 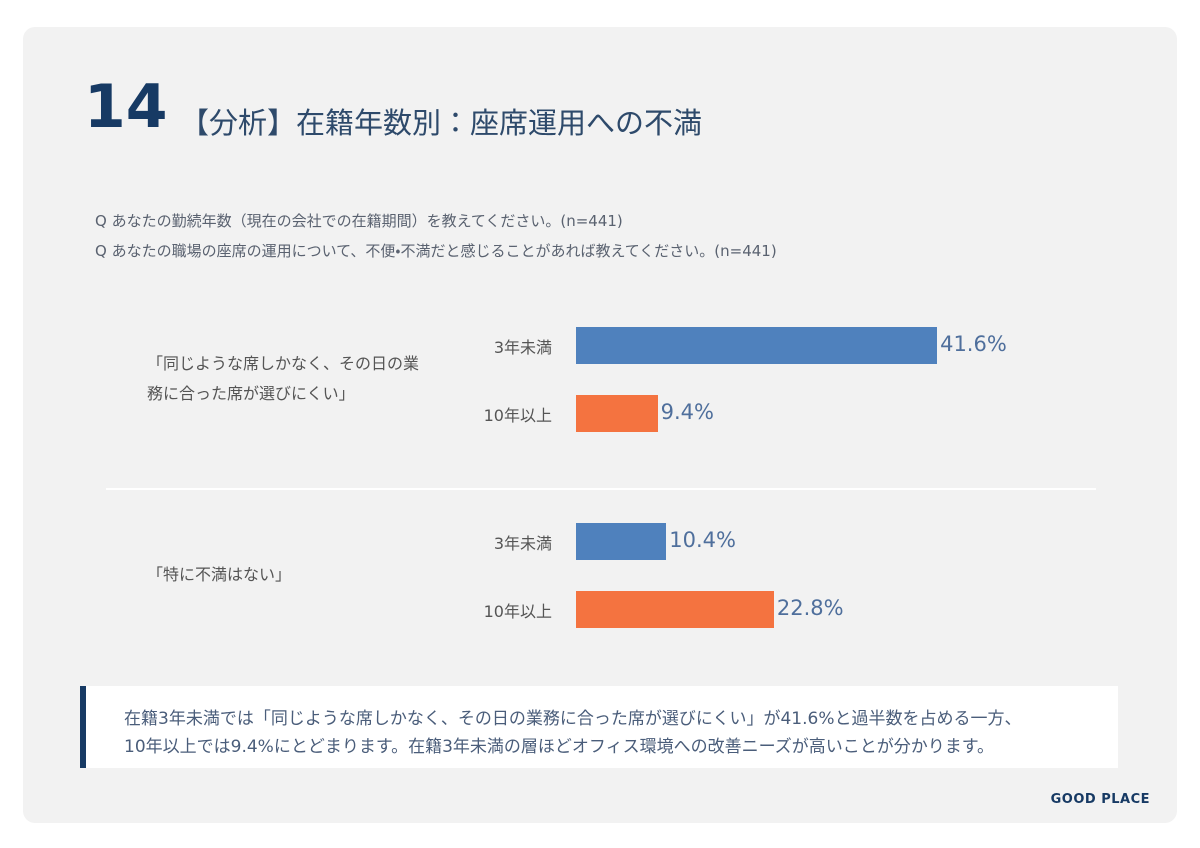 What do you see at coordinates (441, 123) in the screenshot?
I see `slide-title: 【分析】在籍年数別：座席運用への不満` at bounding box center [441, 123].